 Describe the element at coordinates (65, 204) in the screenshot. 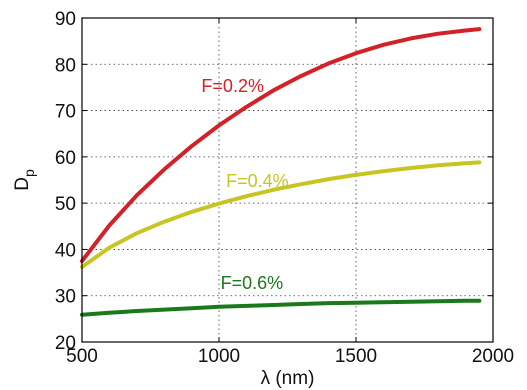

I see `y-tick-label: 50` at that location.